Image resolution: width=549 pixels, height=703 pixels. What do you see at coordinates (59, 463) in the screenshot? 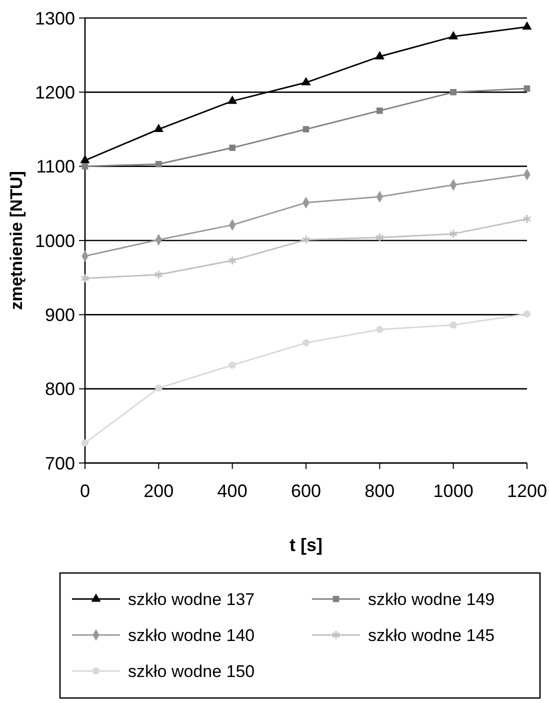
I see `y-tick-label: 700` at bounding box center [59, 463].